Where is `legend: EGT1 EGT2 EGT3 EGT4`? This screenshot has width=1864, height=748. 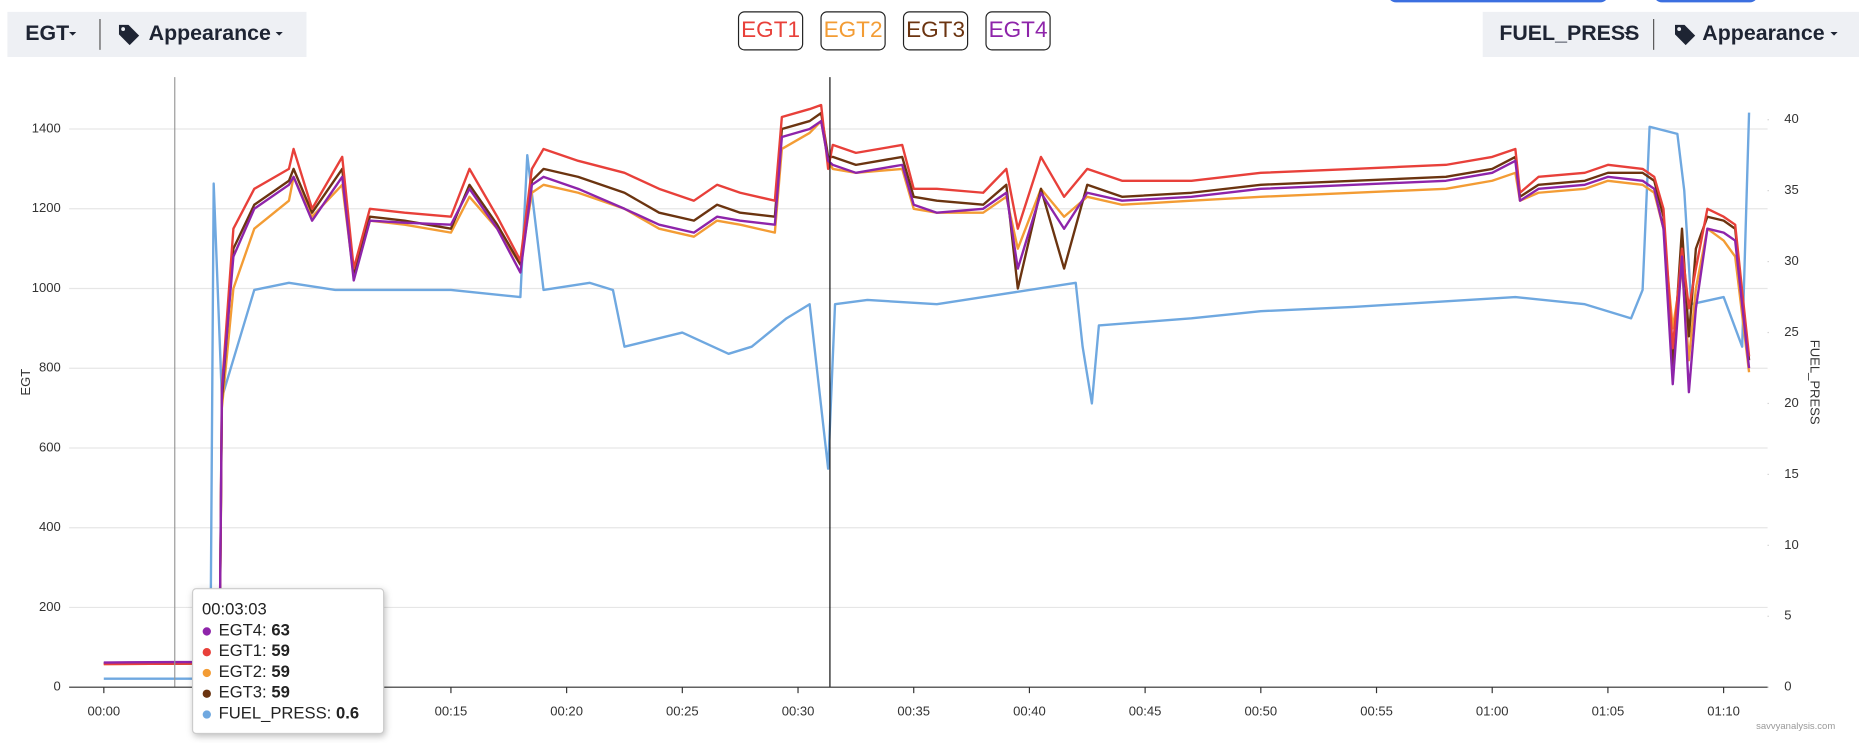
legend: EGT1 EGT2 EGT3 EGT4 is located at coordinates (894, 31).